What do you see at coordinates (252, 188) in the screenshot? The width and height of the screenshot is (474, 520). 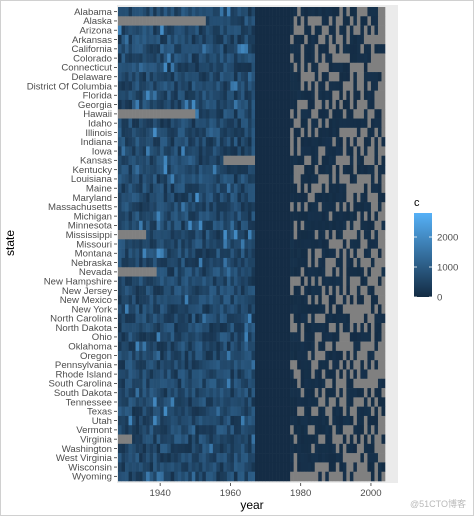 I see `heatmap-row-maine` at bounding box center [252, 188].